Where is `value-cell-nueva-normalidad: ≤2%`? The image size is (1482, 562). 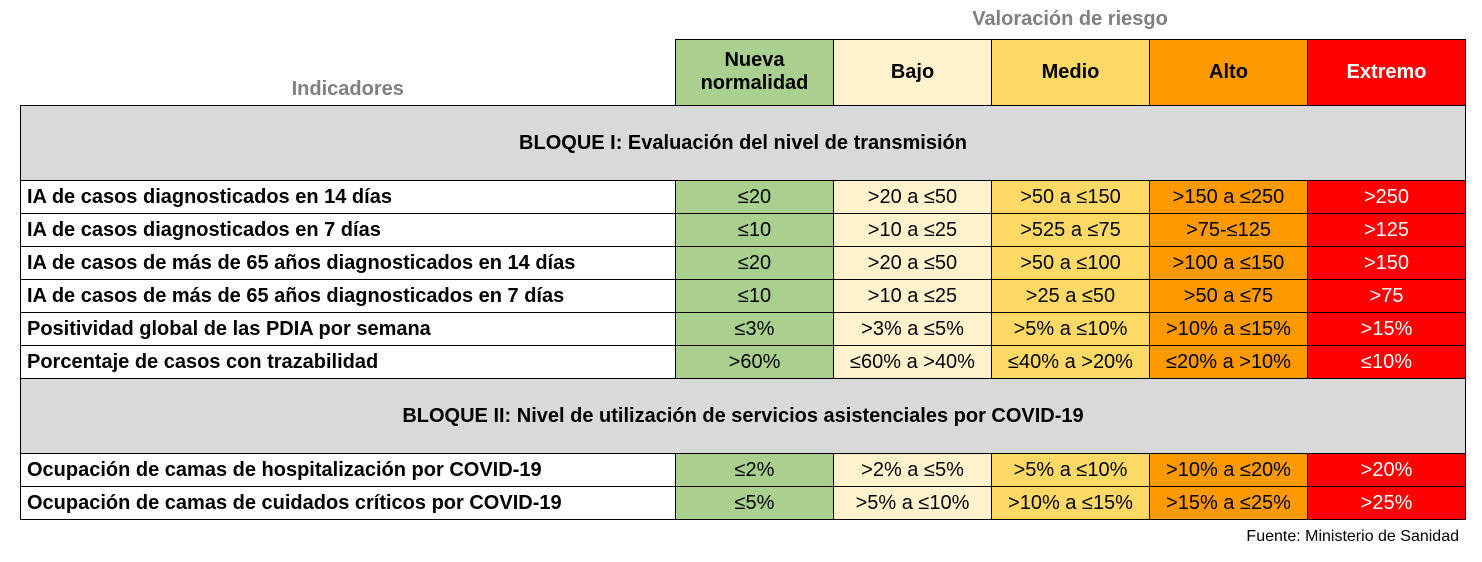
value-cell-nueva-normalidad: ≤2% is located at coordinates (754, 469).